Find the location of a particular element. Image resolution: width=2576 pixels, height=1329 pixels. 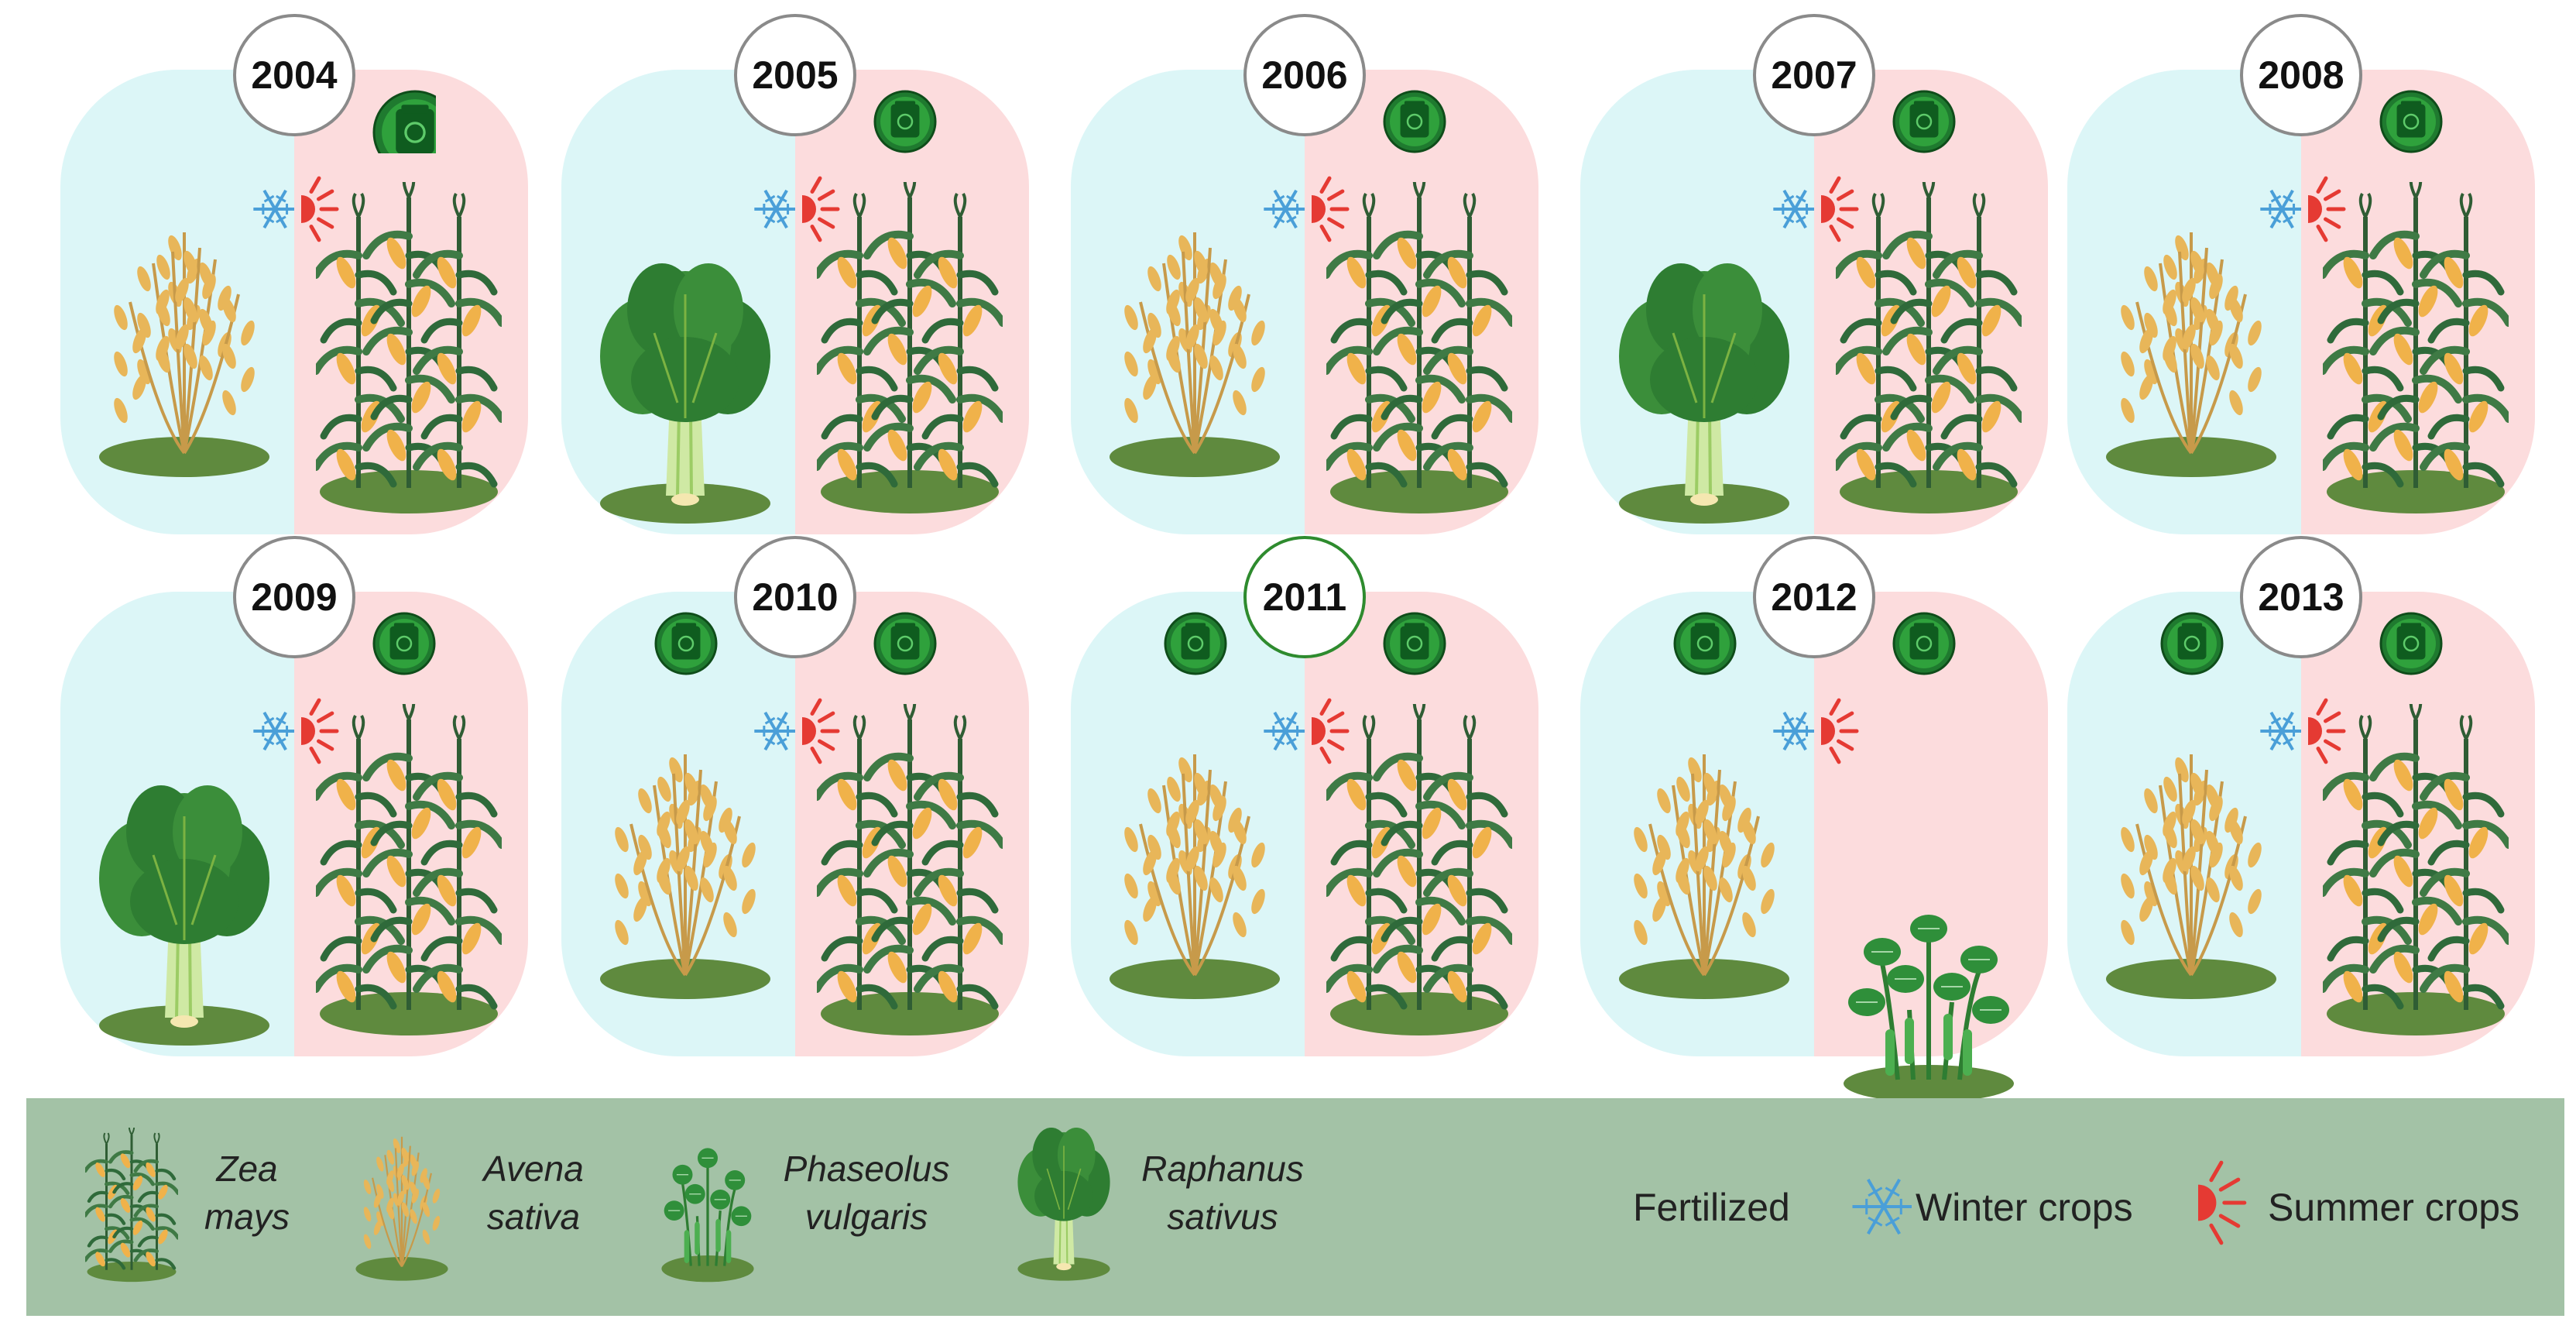

legend-fertilized-label: Fertilized is located at coordinates (1711, 1208).